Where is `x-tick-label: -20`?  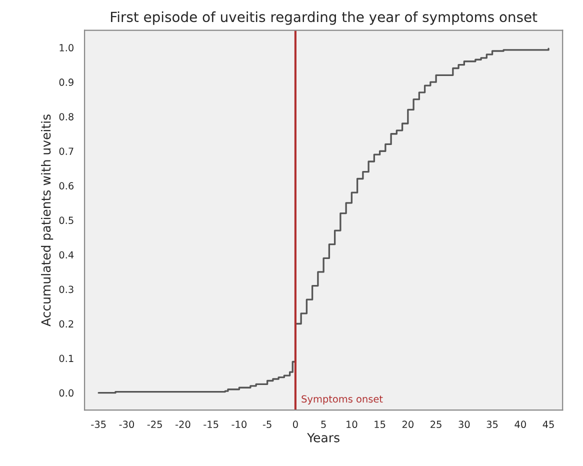 x-tick-label: -20 is located at coordinates (182, 424).